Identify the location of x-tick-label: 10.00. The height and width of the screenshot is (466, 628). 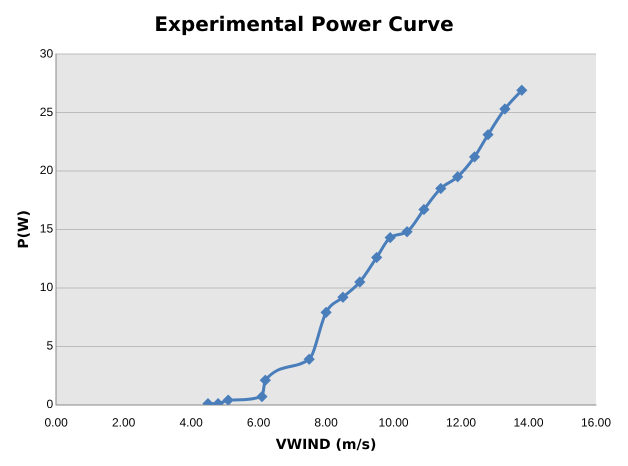
(393, 422).